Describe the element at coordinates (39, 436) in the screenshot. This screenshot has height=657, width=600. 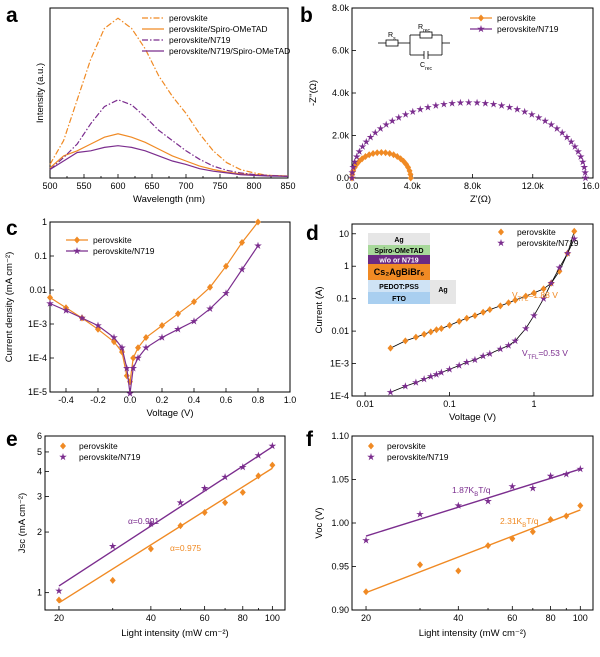
I see `y-tick-label-e5: 6` at that location.